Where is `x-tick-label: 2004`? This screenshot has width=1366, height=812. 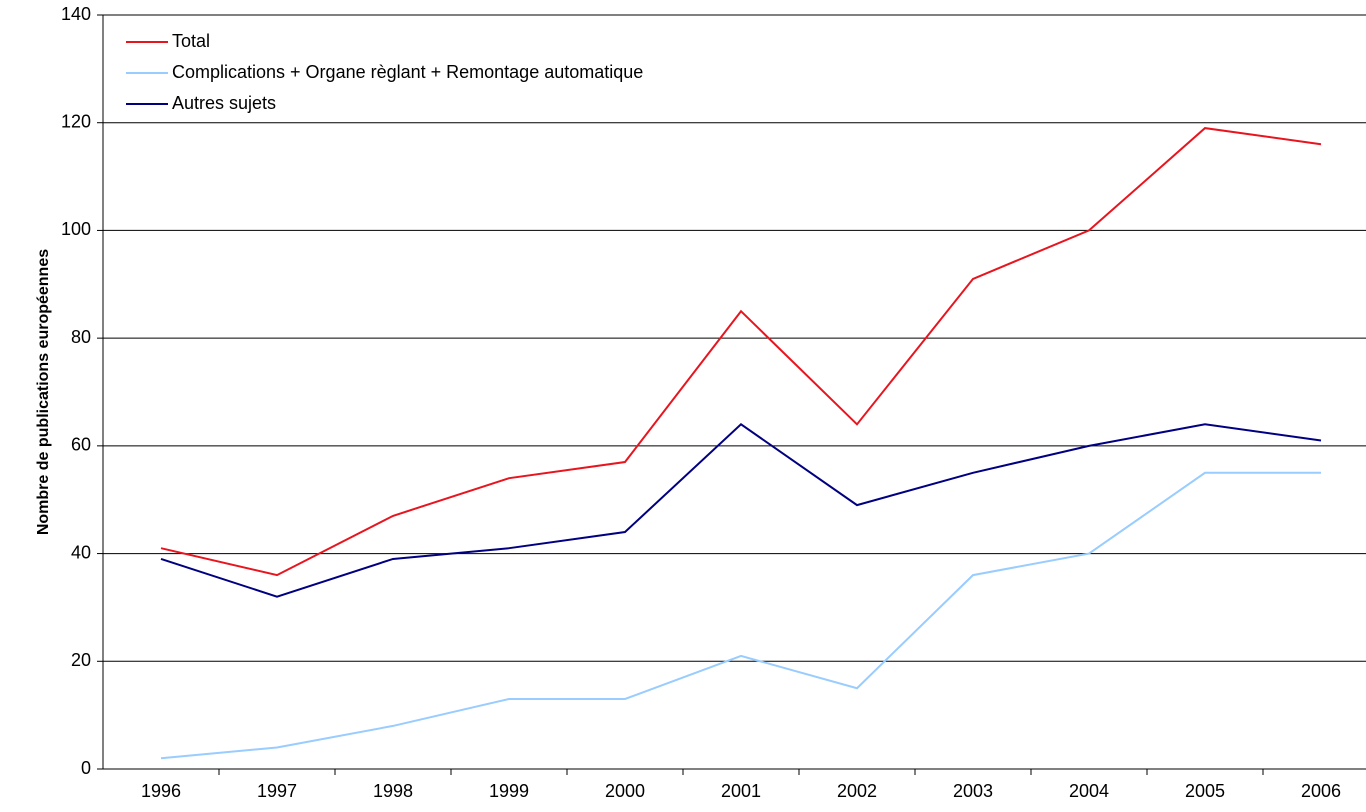 x-tick-label: 2004 is located at coordinates (1089, 791).